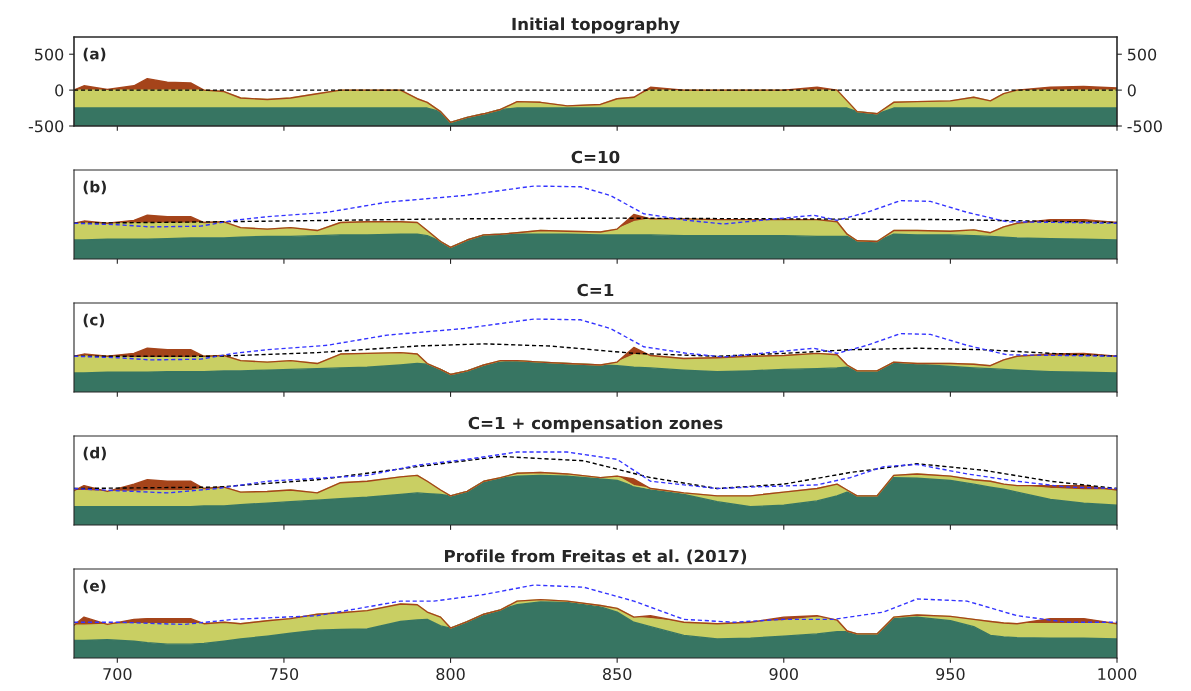  I want to click on chart-title: C=10, so click(595, 157).